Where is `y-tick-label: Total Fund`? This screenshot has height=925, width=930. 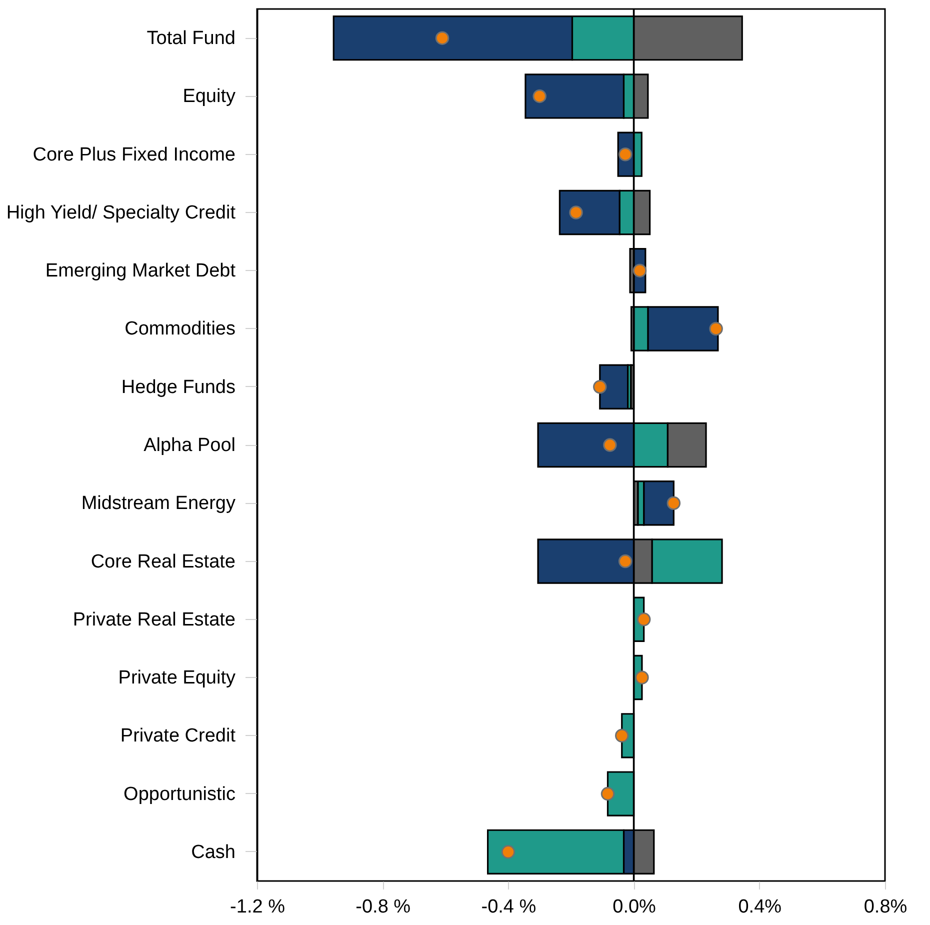
y-tick-label: Total Fund is located at coordinates (191, 39).